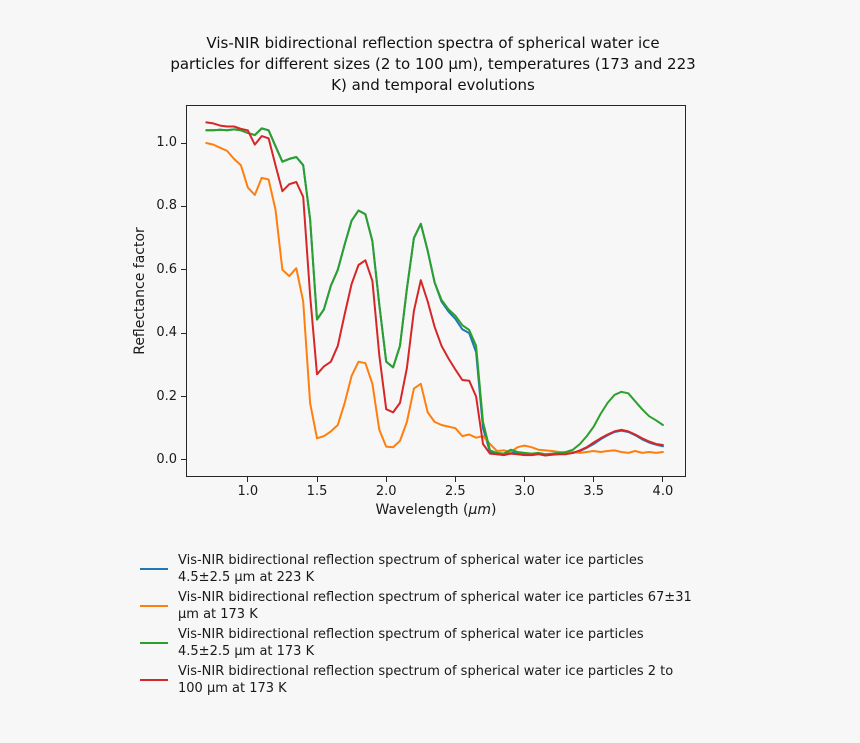 This screenshot has width=860, height=743. I want to click on y-tick-label: 0.2, so click(166, 396).